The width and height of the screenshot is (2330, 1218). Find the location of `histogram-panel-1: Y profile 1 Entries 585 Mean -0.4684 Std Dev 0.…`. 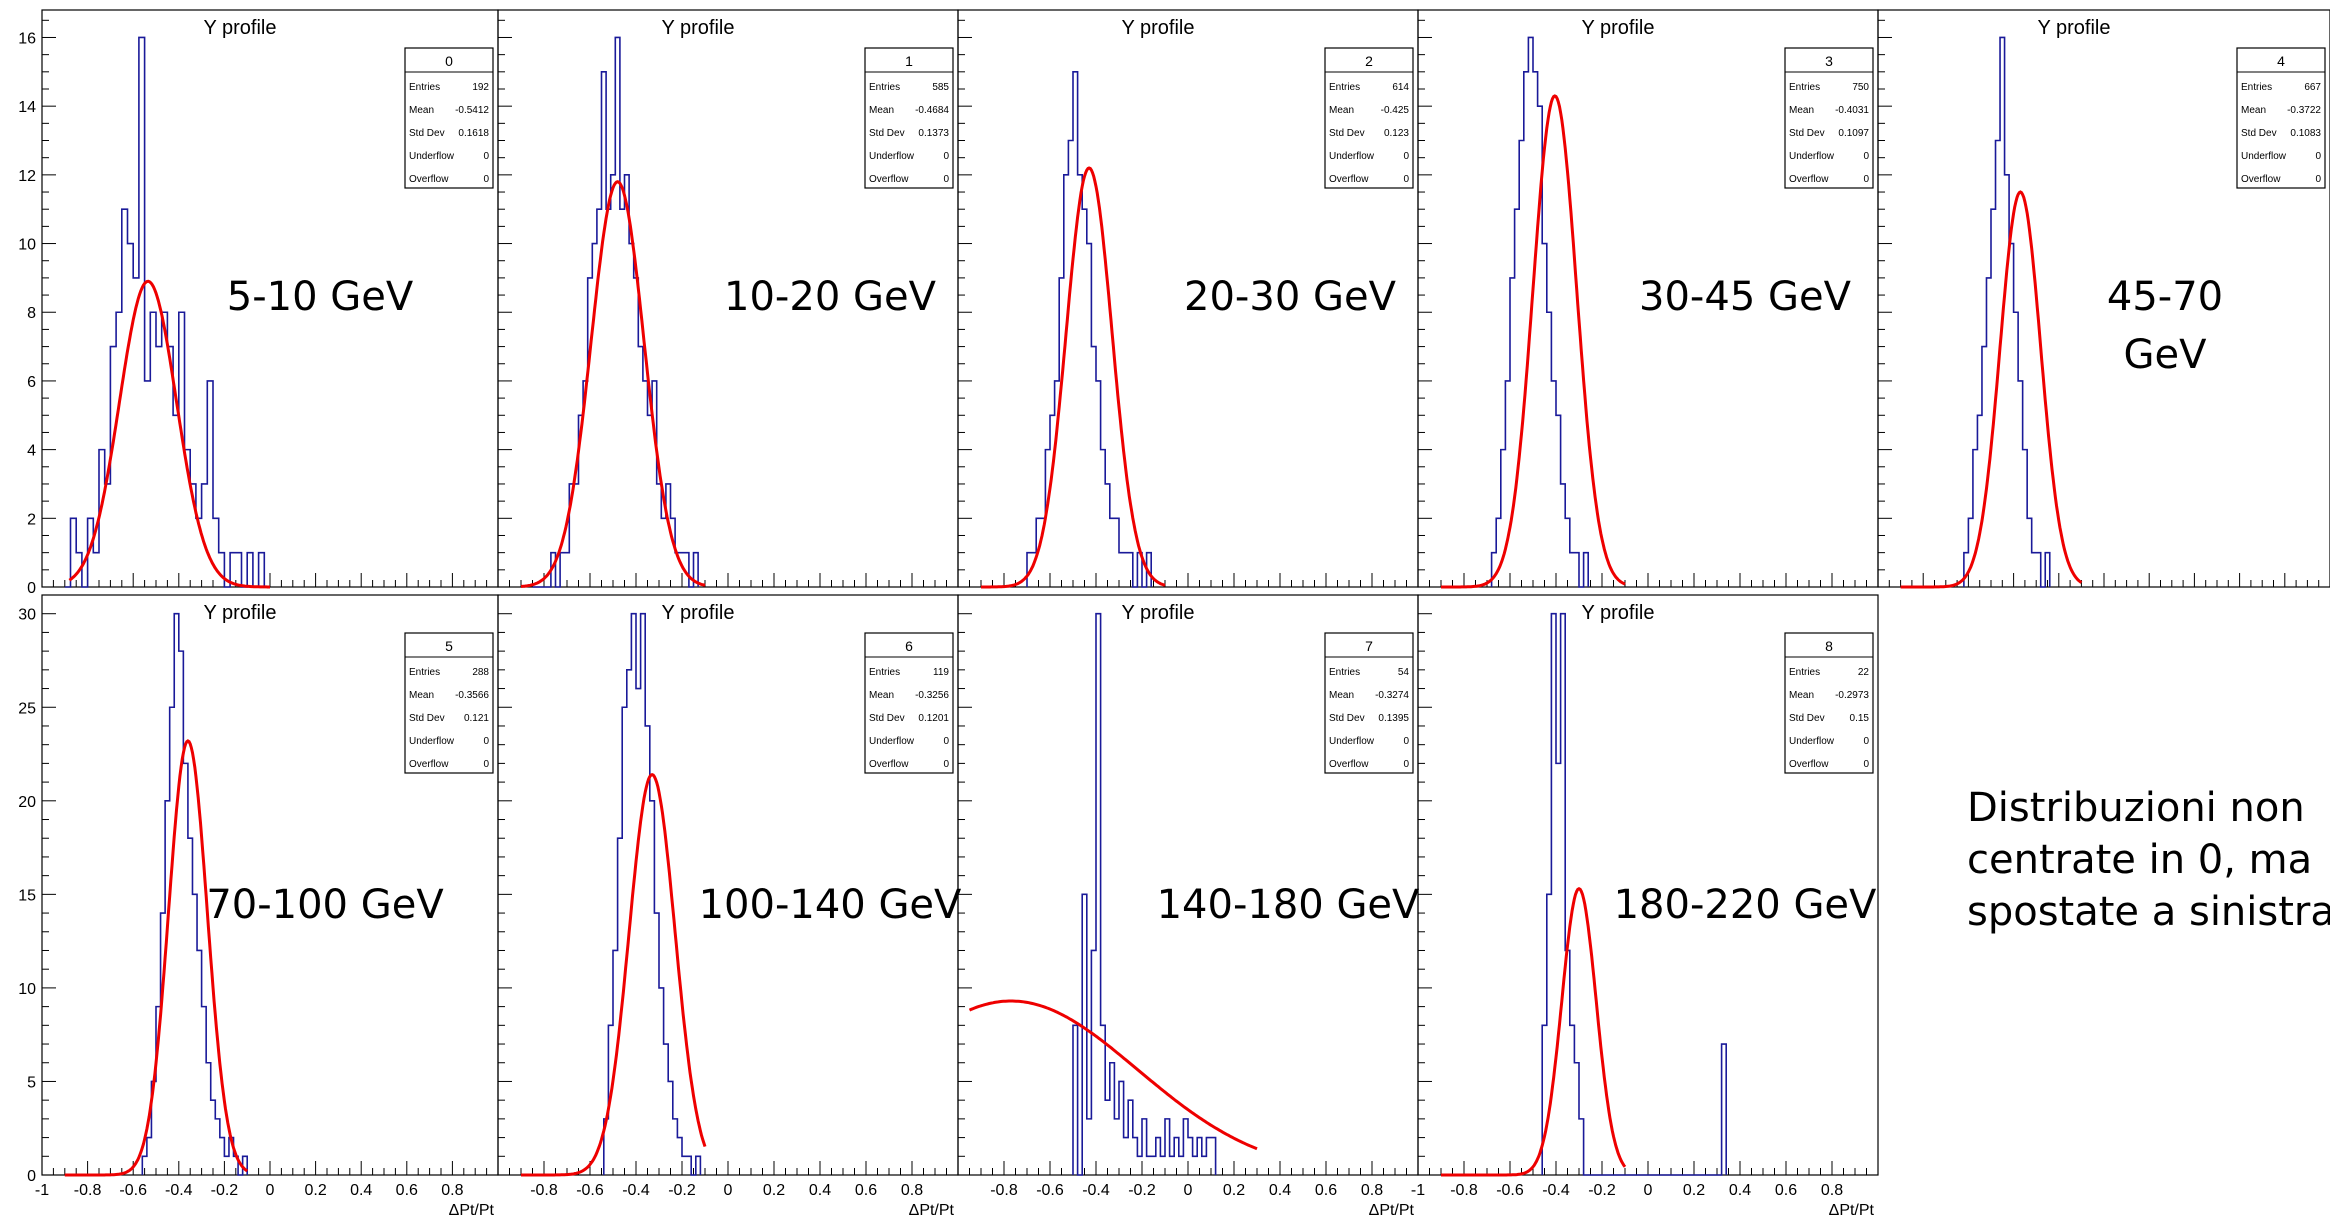

histogram-panel-1: Y profile 1 Entries 585 Mean -0.4684 Std Dev 0.… is located at coordinates (728, 298).